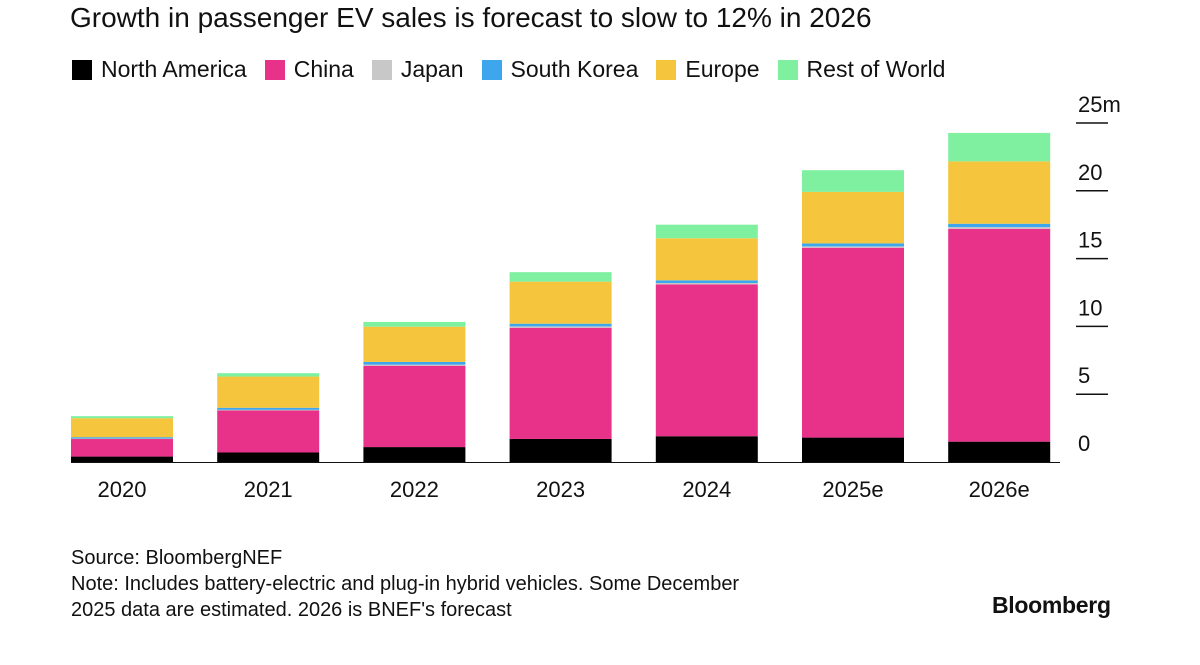 The image size is (1200, 665). What do you see at coordinates (560, 277) in the screenshot?
I see `bar-rest-of-world-2023` at bounding box center [560, 277].